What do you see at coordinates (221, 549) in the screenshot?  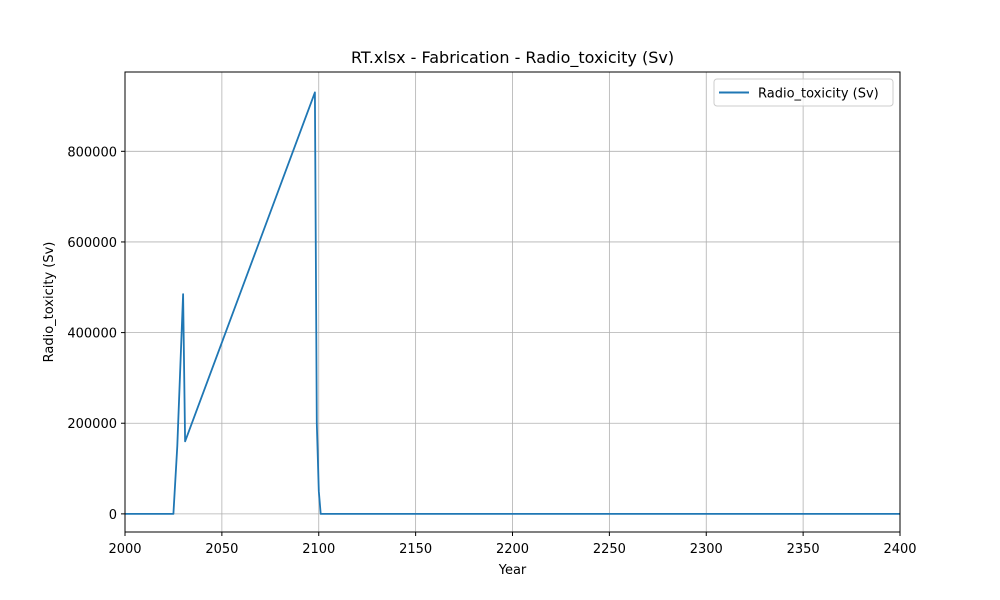 I see `x-tick-label: 2050` at bounding box center [221, 549].